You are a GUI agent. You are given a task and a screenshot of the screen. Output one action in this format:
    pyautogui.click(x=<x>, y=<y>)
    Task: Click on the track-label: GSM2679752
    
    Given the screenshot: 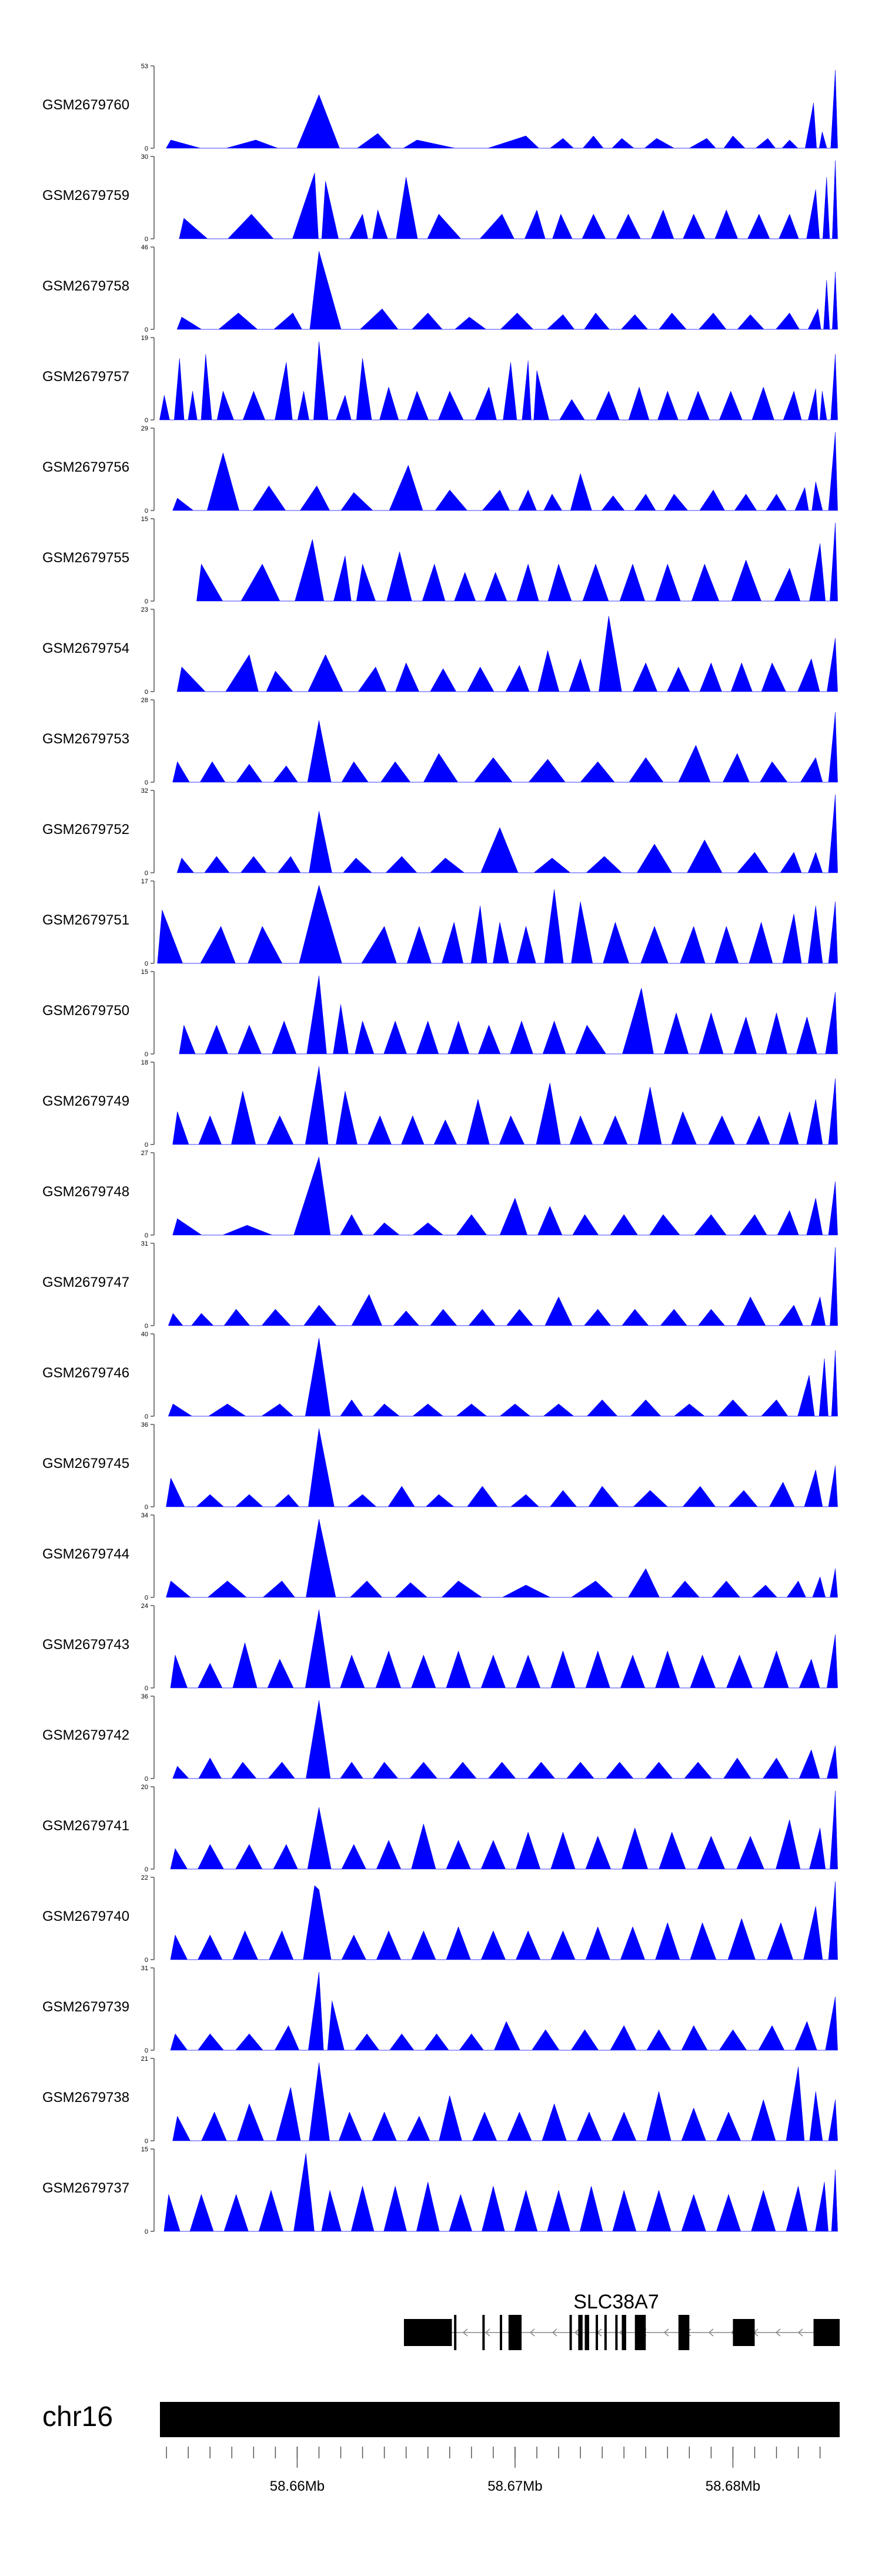 What is the action you would take?
    pyautogui.click(x=85, y=829)
    